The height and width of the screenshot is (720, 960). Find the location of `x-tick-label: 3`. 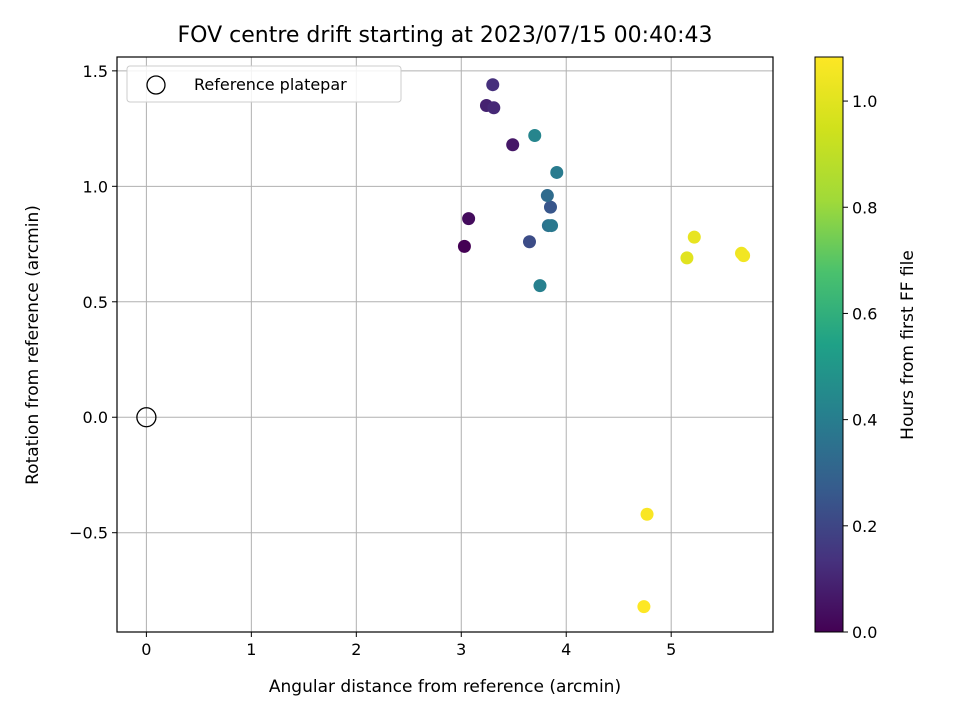

x-tick-label: 3 is located at coordinates (461, 649).